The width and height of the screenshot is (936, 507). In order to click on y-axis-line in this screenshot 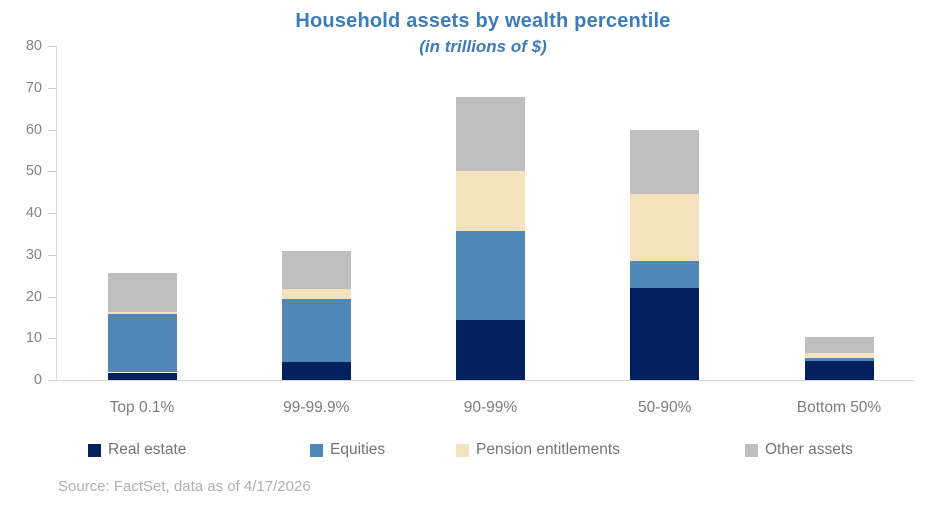, I will do `click(56, 213)`.